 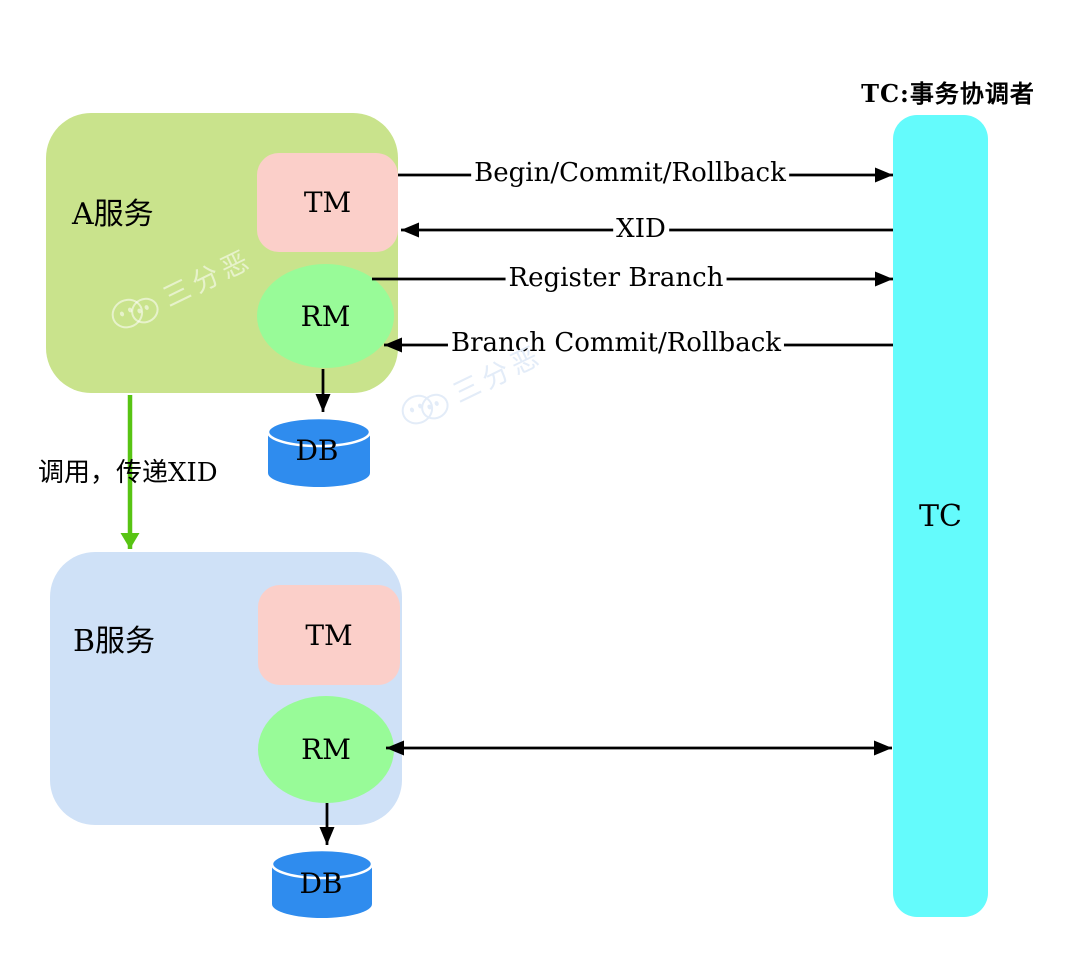 What do you see at coordinates (226, 688) in the screenshot?
I see `service-b-box: B服务 TM RM` at bounding box center [226, 688].